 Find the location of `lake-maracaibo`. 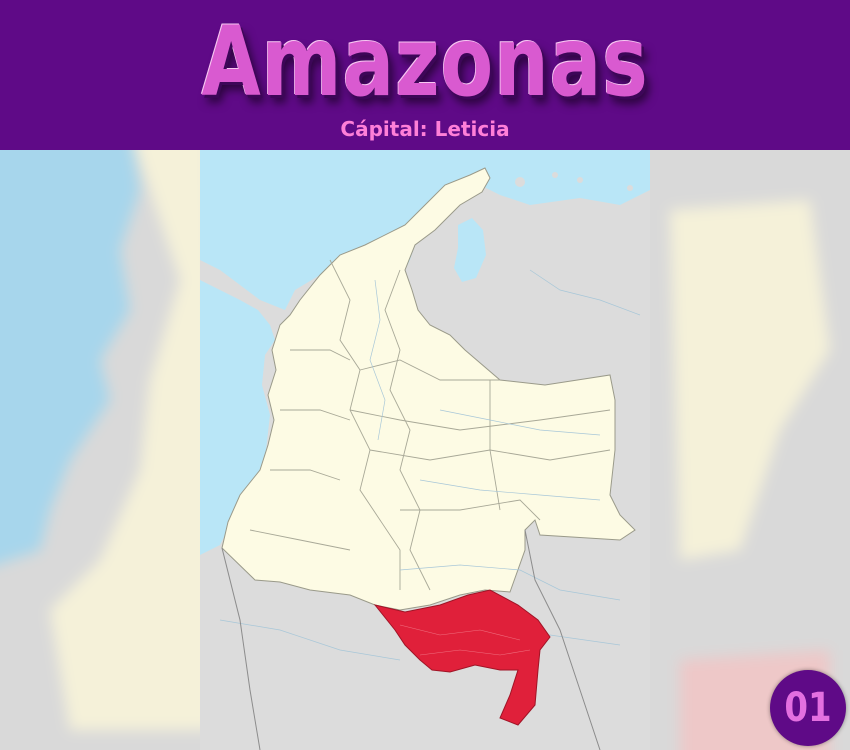

lake-maracaibo is located at coordinates (470, 250).